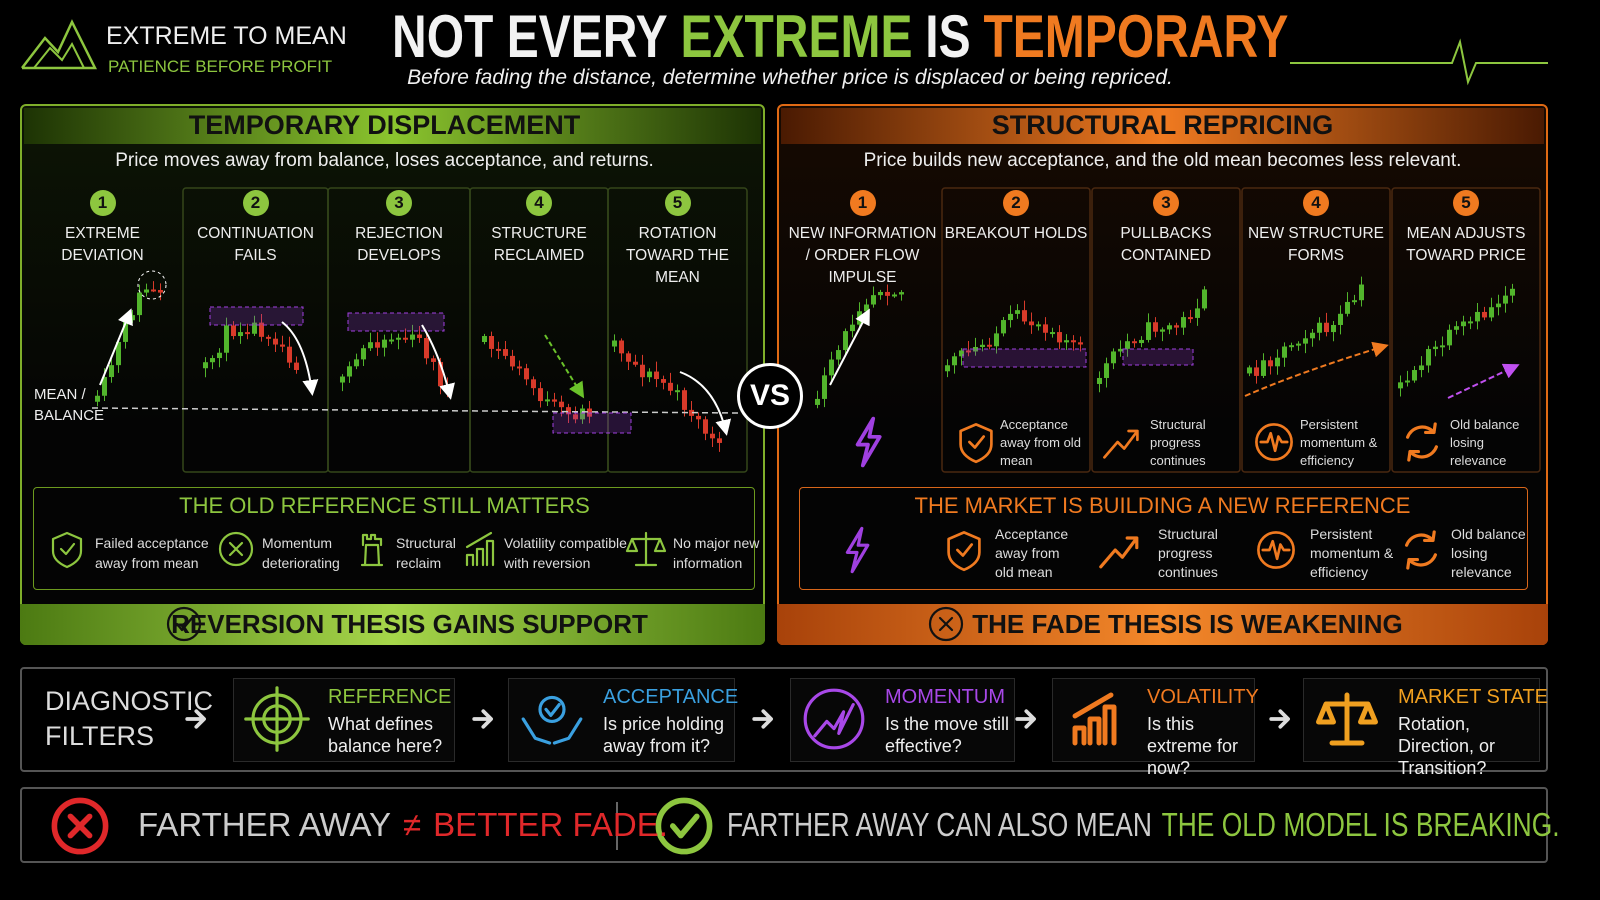  Describe the element at coordinates (384, 125) in the screenshot. I see `panel-title: TEMPORARY DISPLACEMENT` at that location.